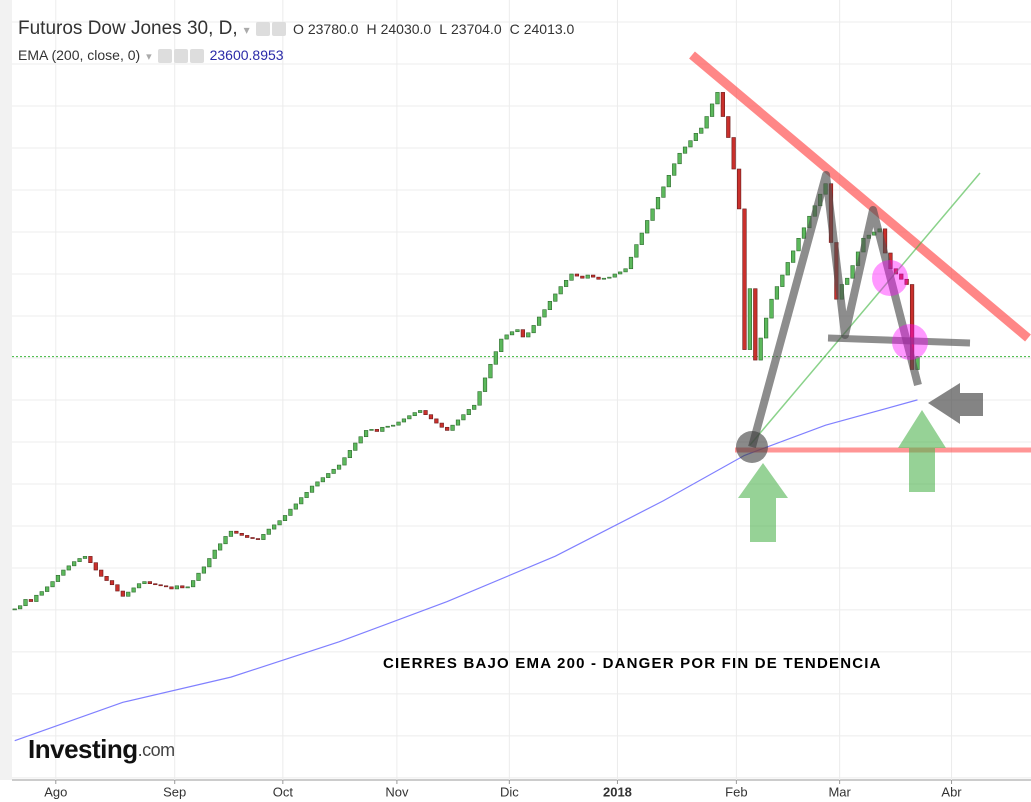  Describe the element at coordinates (514, 29) in the screenshot. I see `ohlc-key: C` at that location.